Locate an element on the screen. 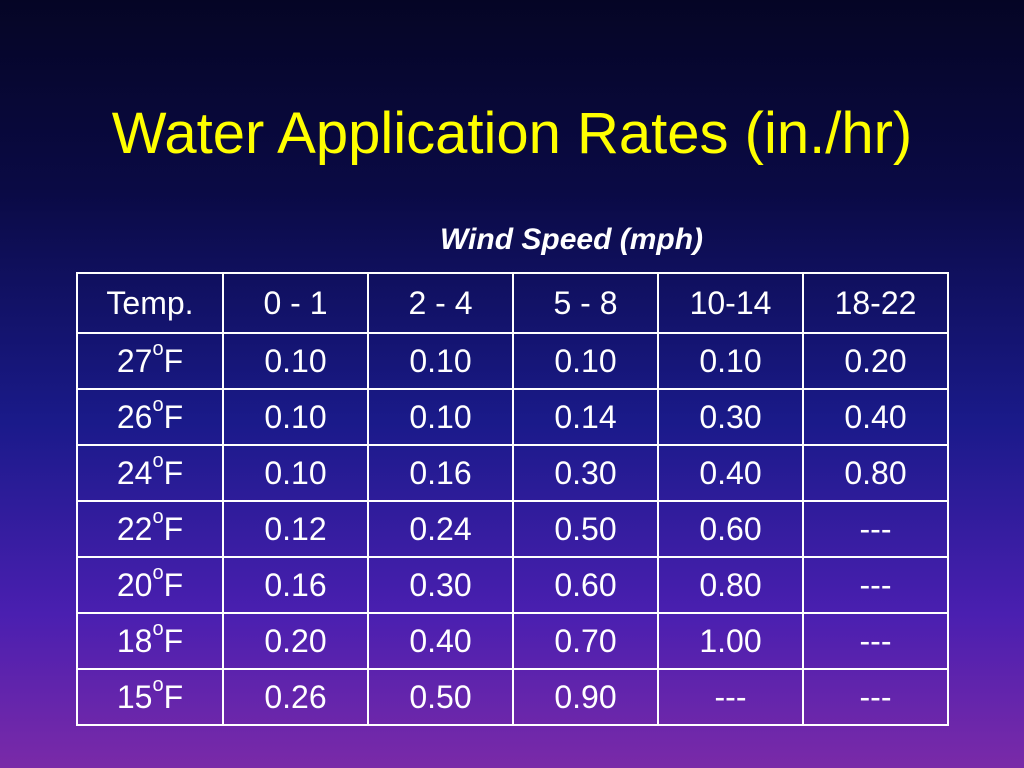  temp-cell: 15oF is located at coordinates (150, 697).